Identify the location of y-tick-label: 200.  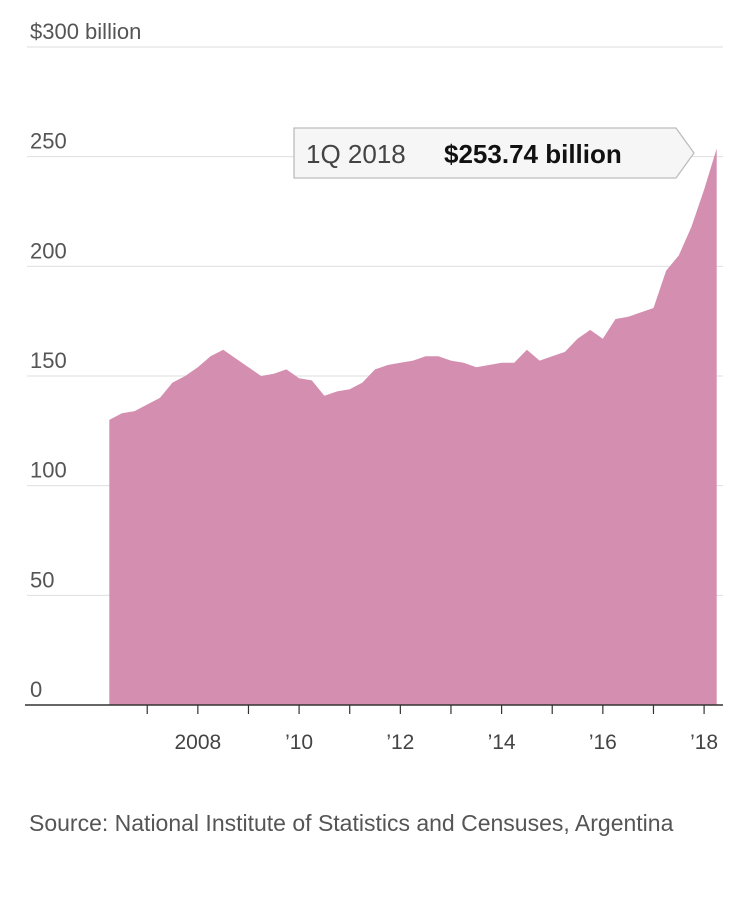
(48, 250).